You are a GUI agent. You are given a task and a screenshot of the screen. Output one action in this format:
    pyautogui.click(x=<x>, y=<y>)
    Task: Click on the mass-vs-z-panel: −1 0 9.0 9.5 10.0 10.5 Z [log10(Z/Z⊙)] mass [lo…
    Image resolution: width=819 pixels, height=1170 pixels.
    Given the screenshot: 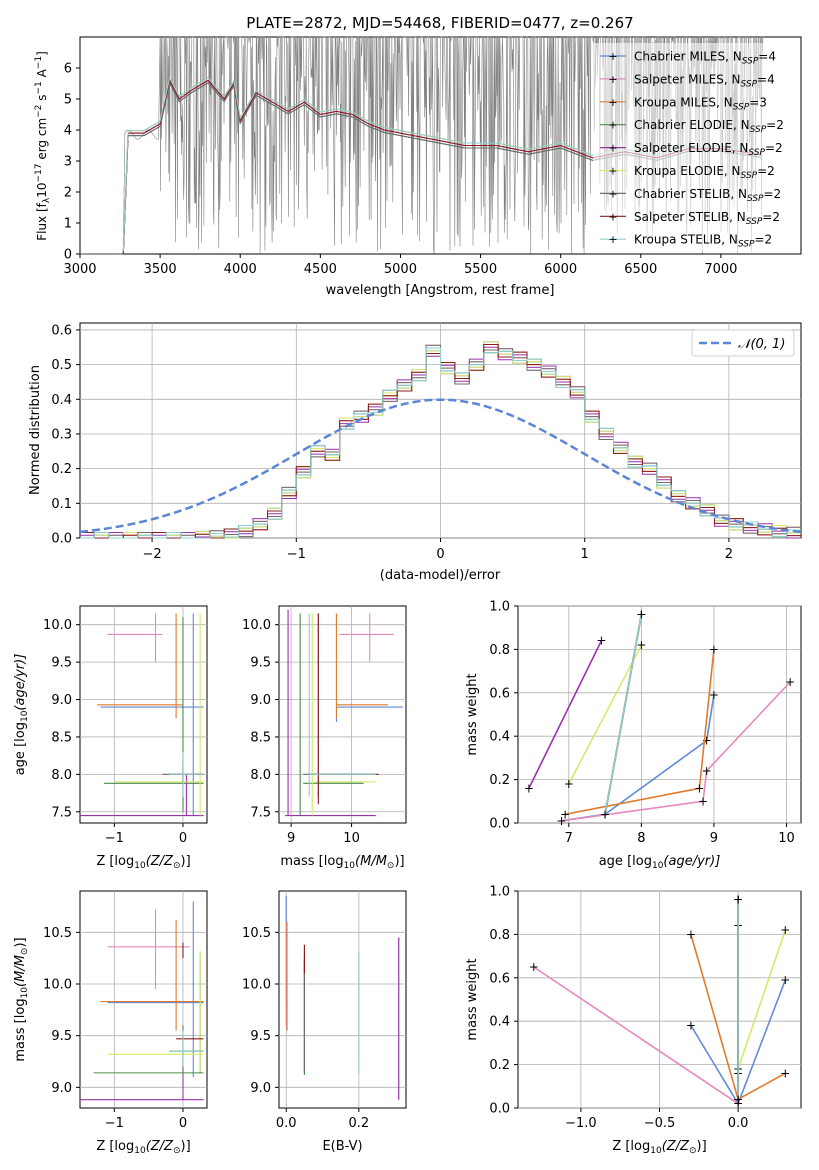 What is the action you would take?
    pyautogui.click(x=110, y=1023)
    